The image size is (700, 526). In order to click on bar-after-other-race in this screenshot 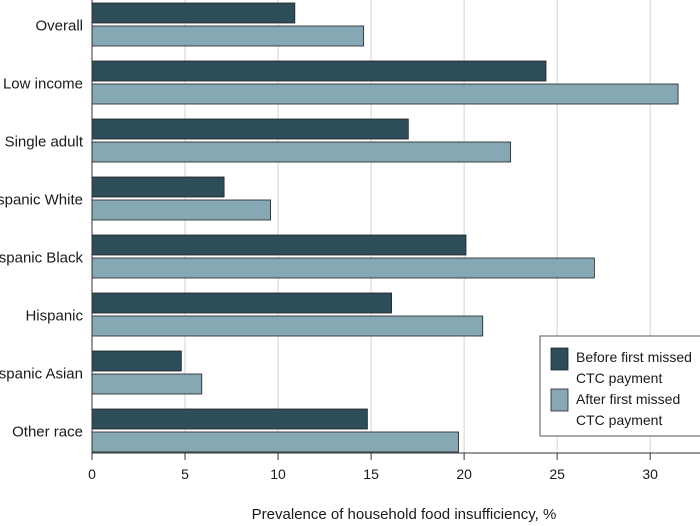, I will do `click(275, 442)`.